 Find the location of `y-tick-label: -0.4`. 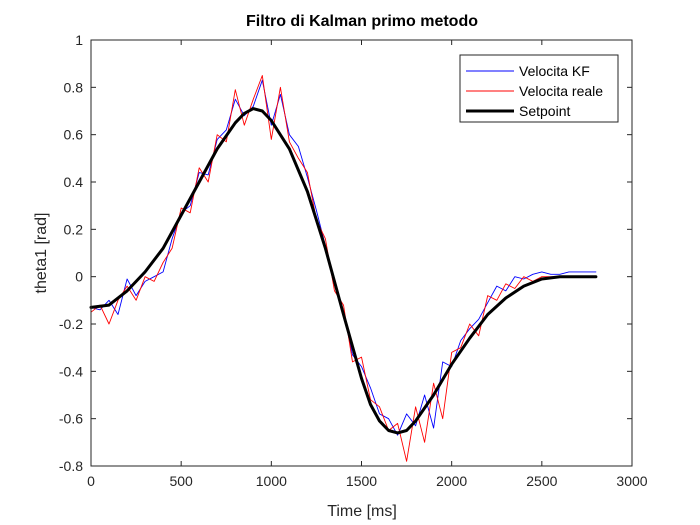

y-tick-label: -0.4 is located at coordinates (71, 371).